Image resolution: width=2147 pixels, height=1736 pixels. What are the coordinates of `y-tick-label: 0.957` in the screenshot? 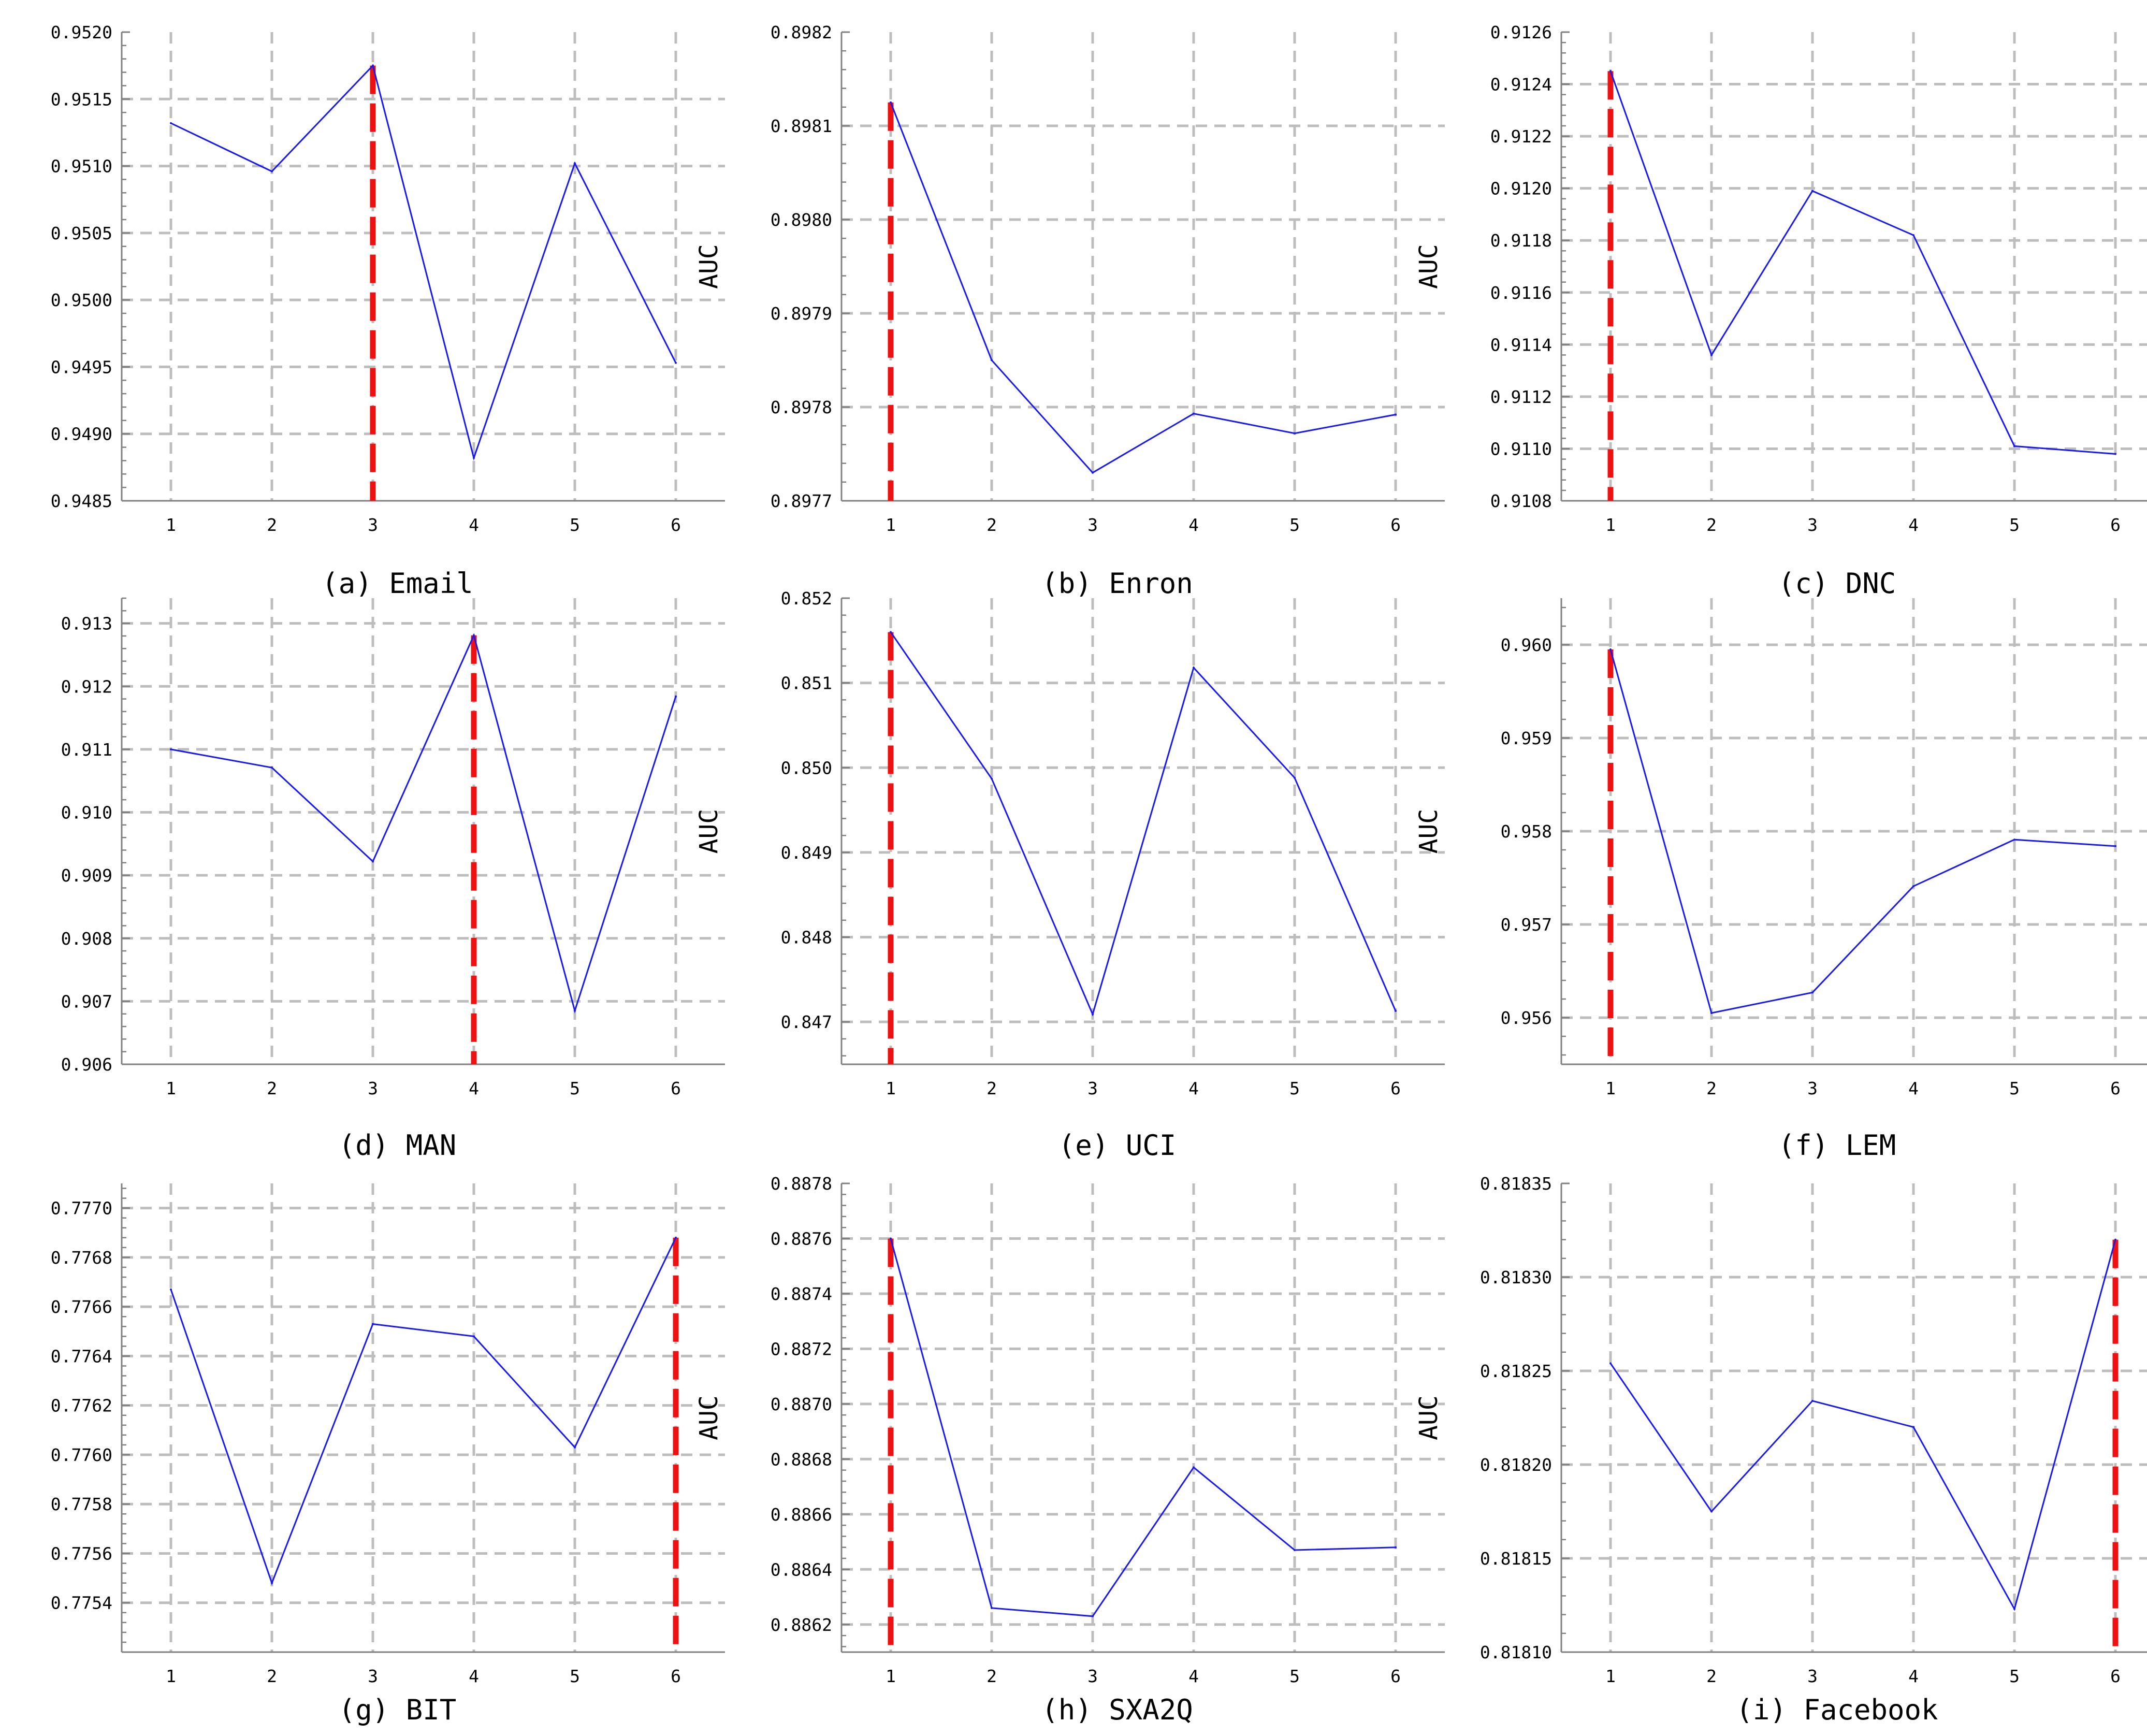 It's located at (1526, 925).